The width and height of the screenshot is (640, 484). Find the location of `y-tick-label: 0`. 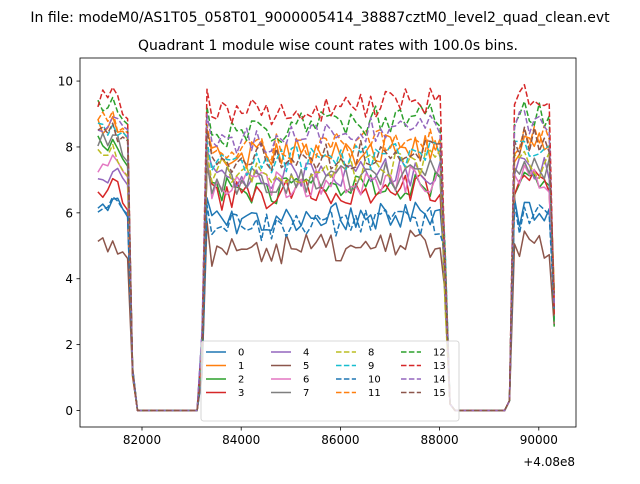

y-tick-label: 0 is located at coordinates (69, 411).